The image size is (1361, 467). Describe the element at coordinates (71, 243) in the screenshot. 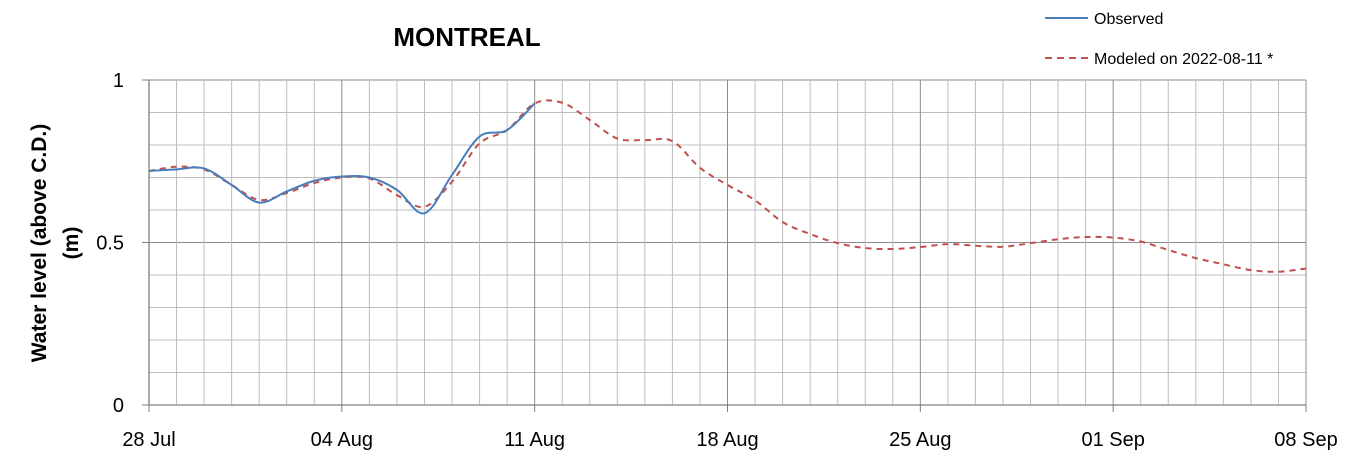

I see `y-axis-label-line-2: (m)` at that location.